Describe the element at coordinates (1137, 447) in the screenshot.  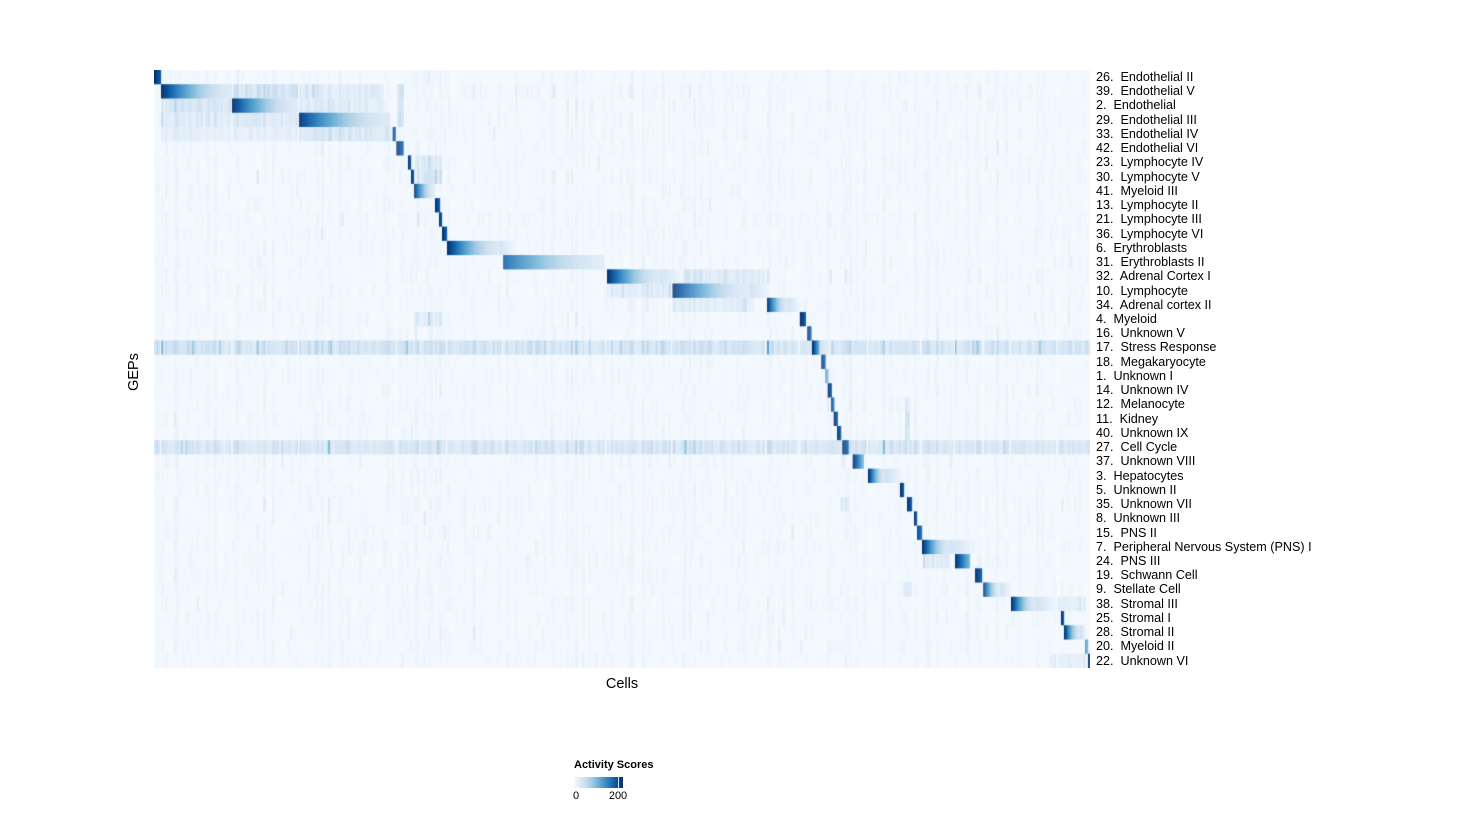
I see `row-label: 27. Cell Cycle` at that location.